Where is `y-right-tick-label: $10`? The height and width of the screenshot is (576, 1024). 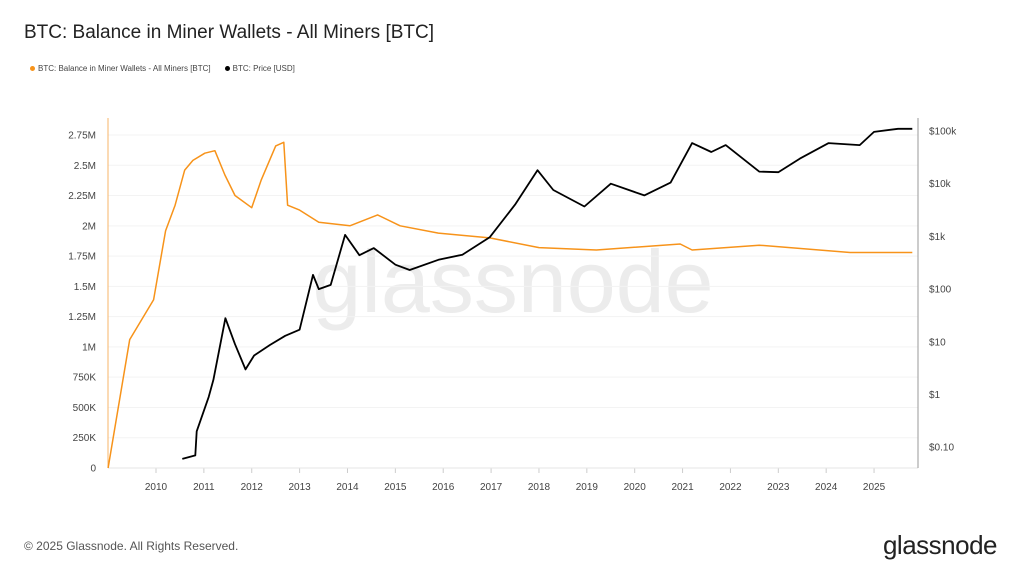
y-right-tick-label: $10 is located at coordinates (937, 342).